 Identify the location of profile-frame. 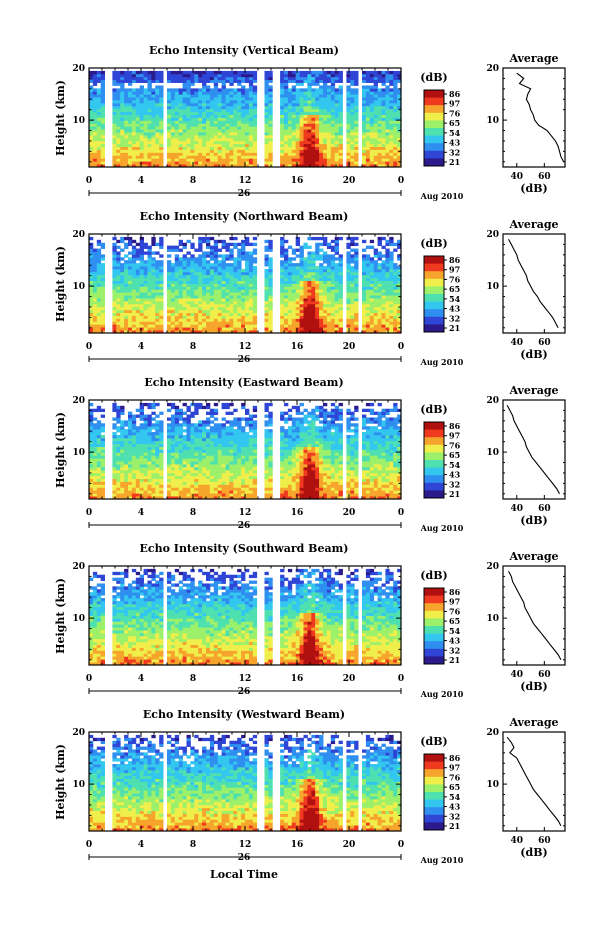
(534, 449).